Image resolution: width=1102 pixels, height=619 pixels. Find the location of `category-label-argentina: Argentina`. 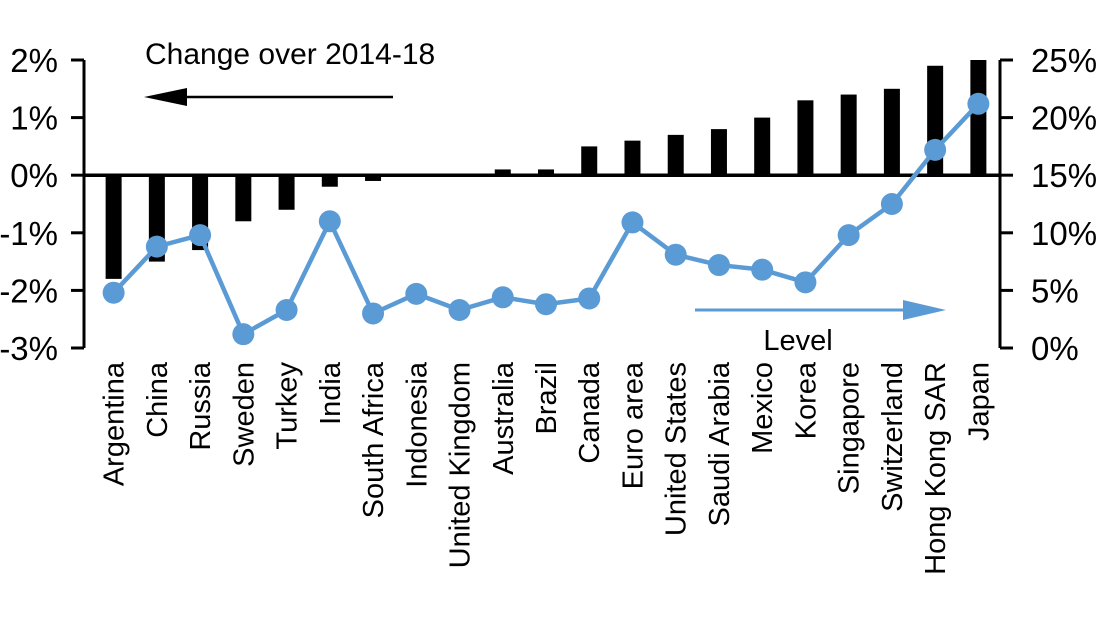

category-label-argentina: Argentina is located at coordinates (115, 423).